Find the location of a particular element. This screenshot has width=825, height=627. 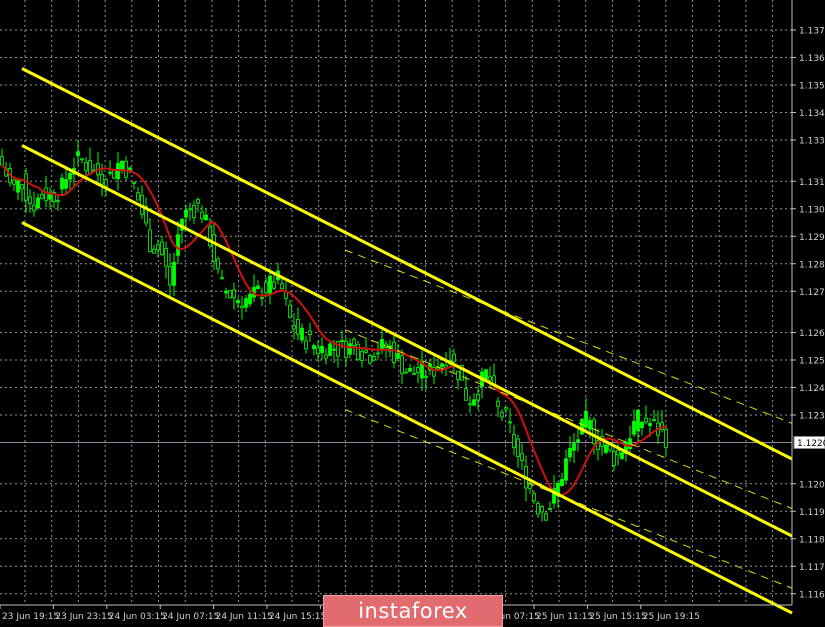

y-tick-label: 1.1205 is located at coordinates (812, 485).